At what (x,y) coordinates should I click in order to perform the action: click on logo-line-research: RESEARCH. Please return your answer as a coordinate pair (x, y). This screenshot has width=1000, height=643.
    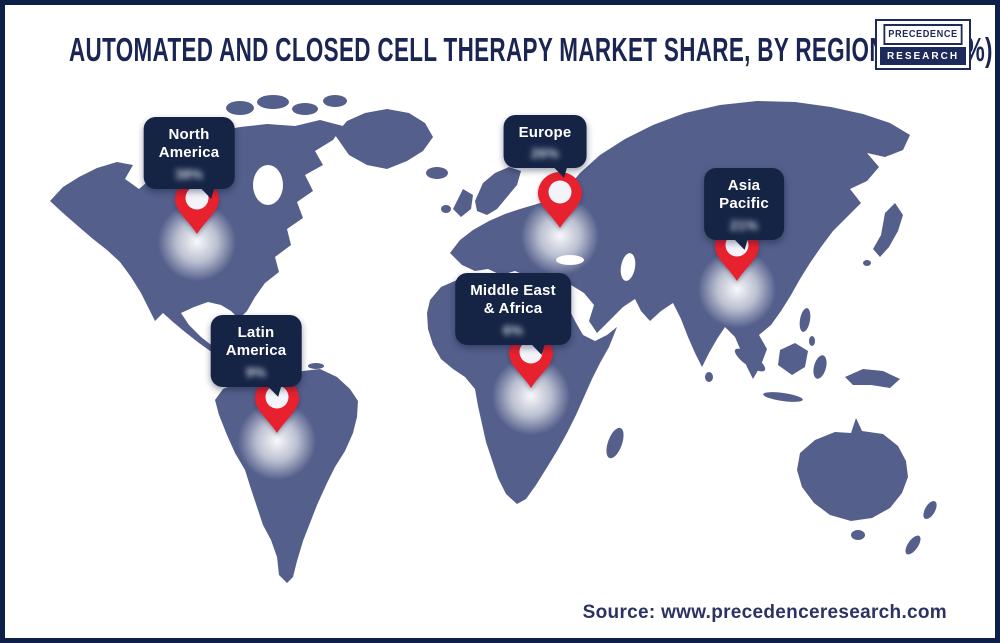
    Looking at the image, I should click on (923, 56).